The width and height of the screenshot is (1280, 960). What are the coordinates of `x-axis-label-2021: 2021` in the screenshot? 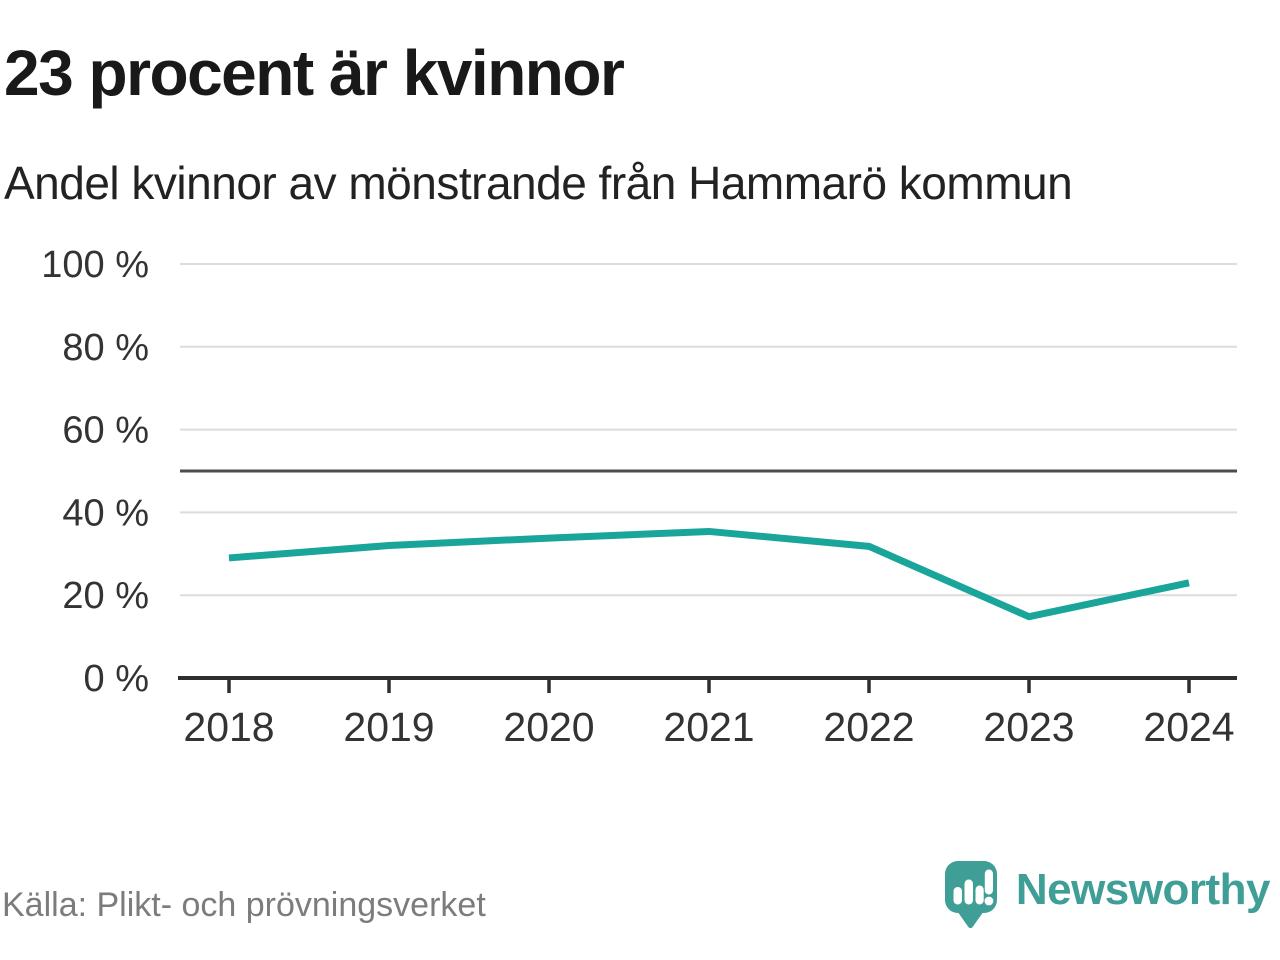 It's located at (708, 727).